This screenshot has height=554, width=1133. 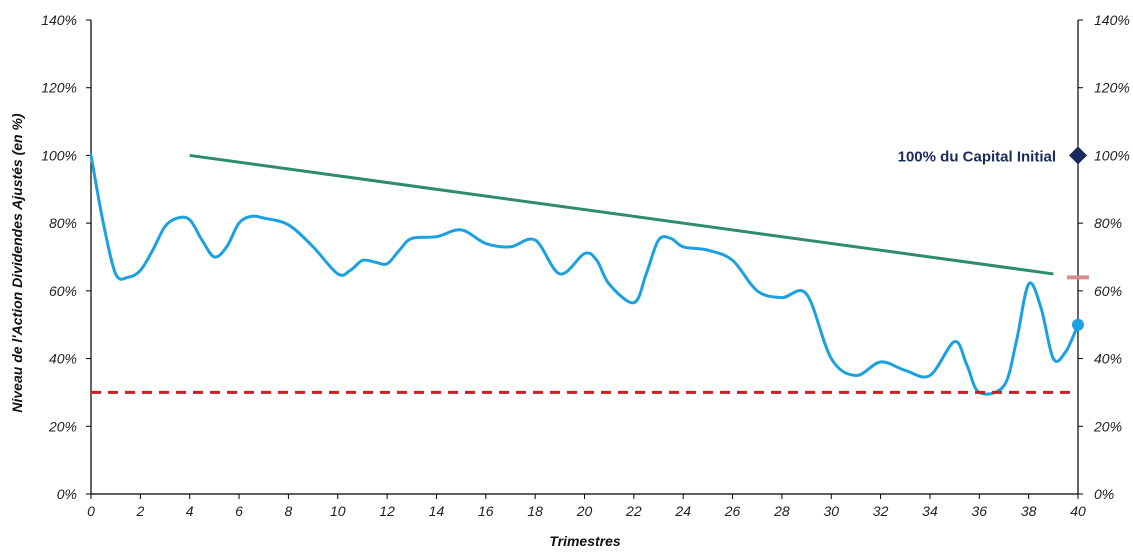 What do you see at coordinates (1107, 426) in the screenshot?
I see `y-right-tick-label: 20%` at bounding box center [1107, 426].